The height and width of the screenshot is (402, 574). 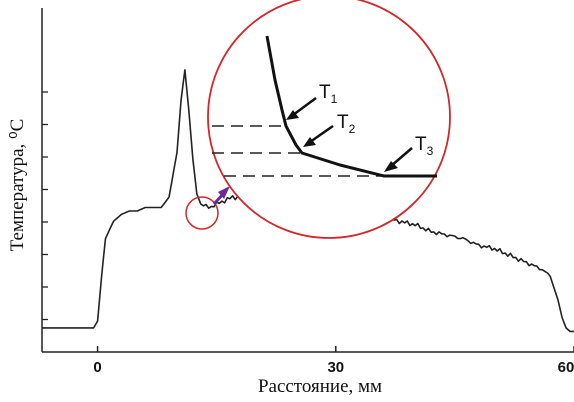 What do you see at coordinates (343, 122) in the screenshot?
I see `callout-label-t2-main: T` at bounding box center [343, 122].